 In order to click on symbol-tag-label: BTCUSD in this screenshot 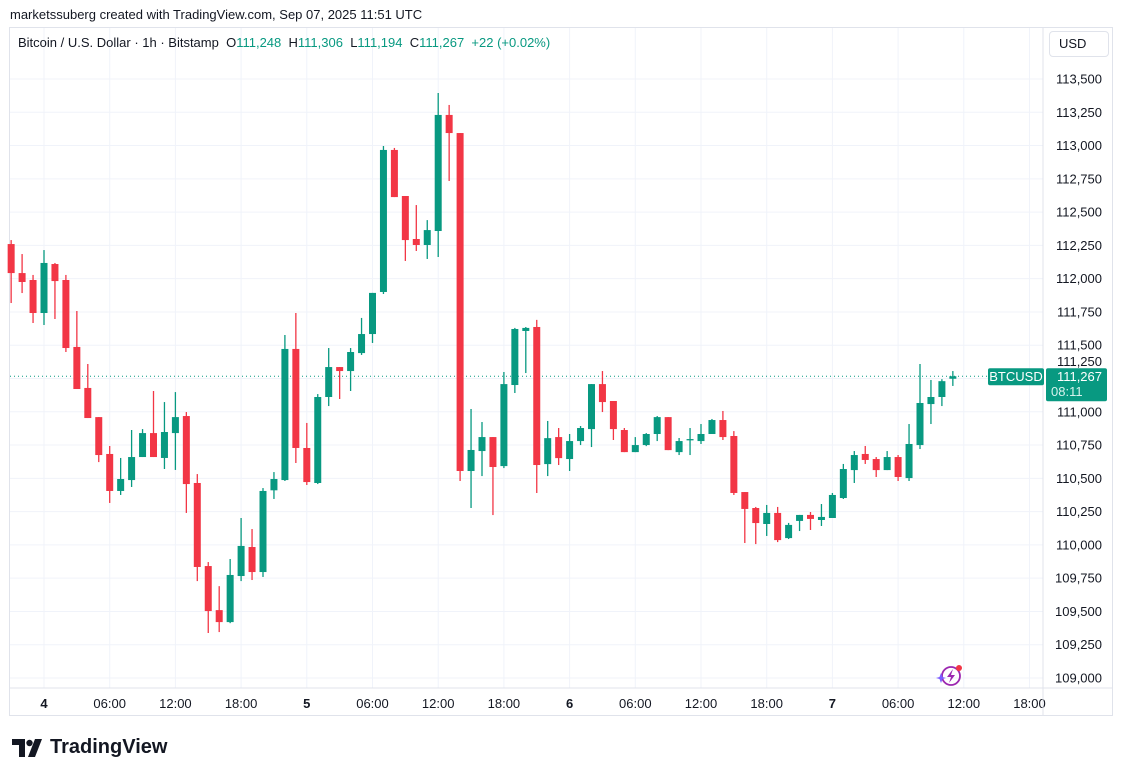, I will do `click(1015, 376)`.